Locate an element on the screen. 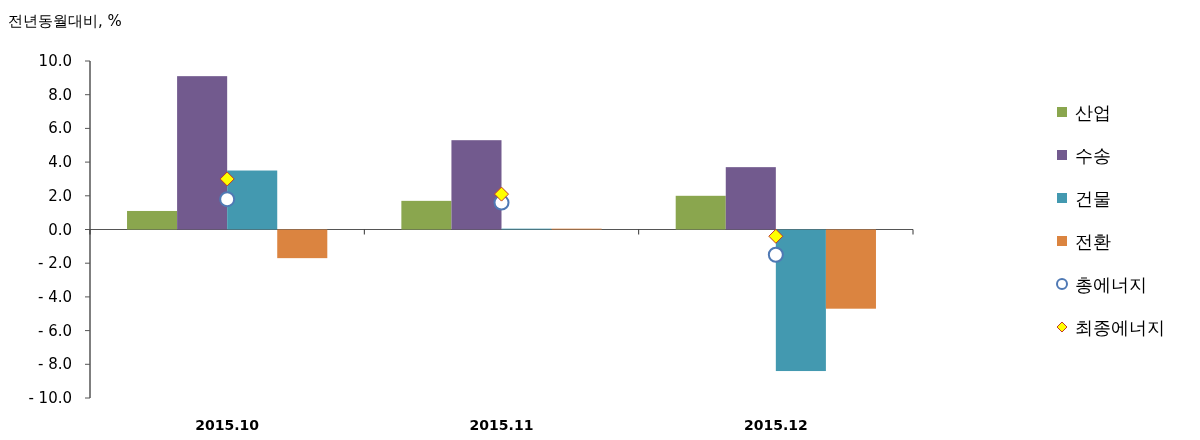 The width and height of the screenshot is (1200, 440). x-tick-label: 2015.10 is located at coordinates (227, 425).